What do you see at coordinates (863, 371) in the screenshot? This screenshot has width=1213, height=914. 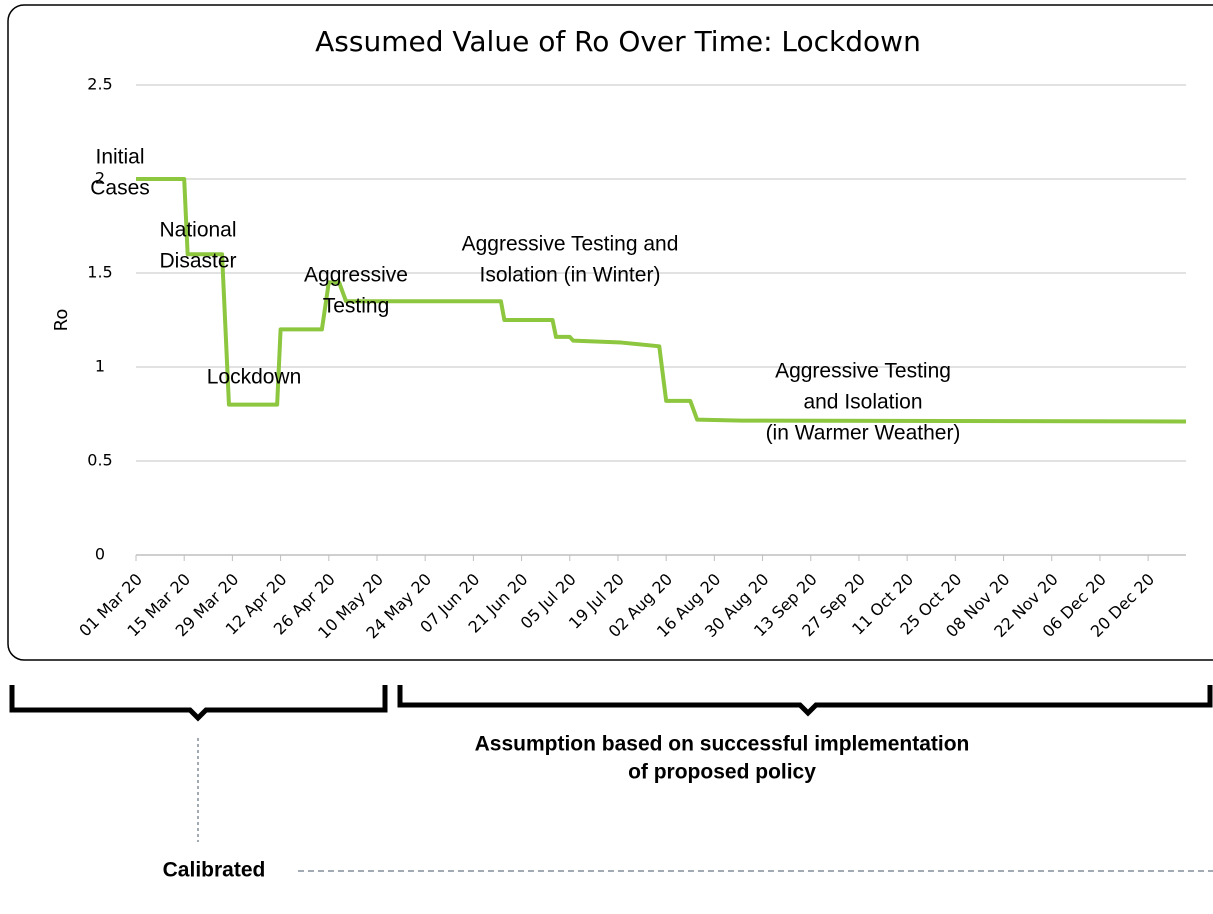 I see `annotation: Aggressive Testing` at bounding box center [863, 371].